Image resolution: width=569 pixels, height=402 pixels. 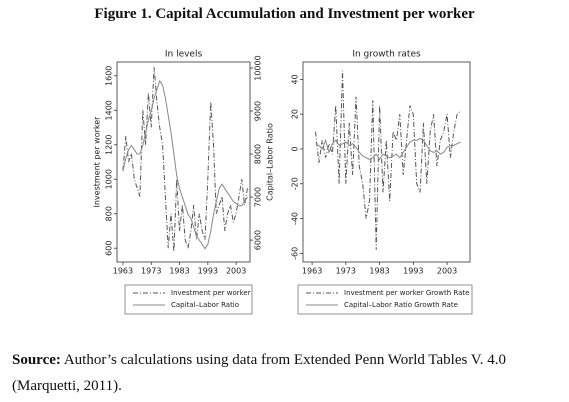 I want to click on y-tick-label: -40, so click(x=295, y=218).